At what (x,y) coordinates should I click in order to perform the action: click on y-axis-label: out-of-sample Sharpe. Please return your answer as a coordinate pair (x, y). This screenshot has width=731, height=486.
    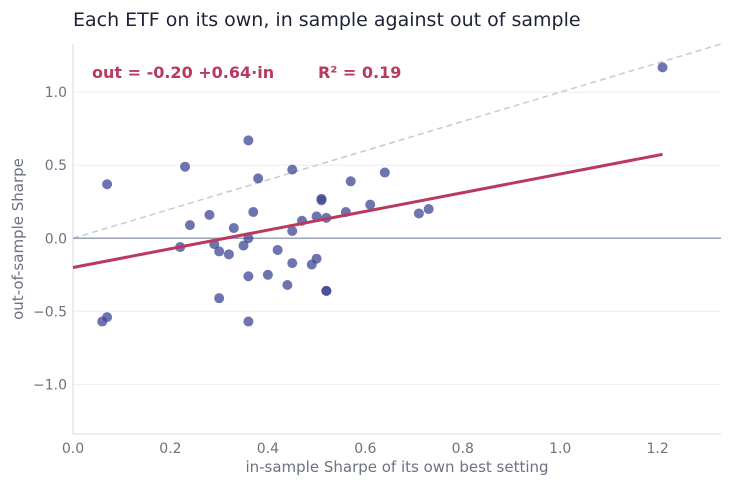
    Looking at the image, I should click on (18, 239).